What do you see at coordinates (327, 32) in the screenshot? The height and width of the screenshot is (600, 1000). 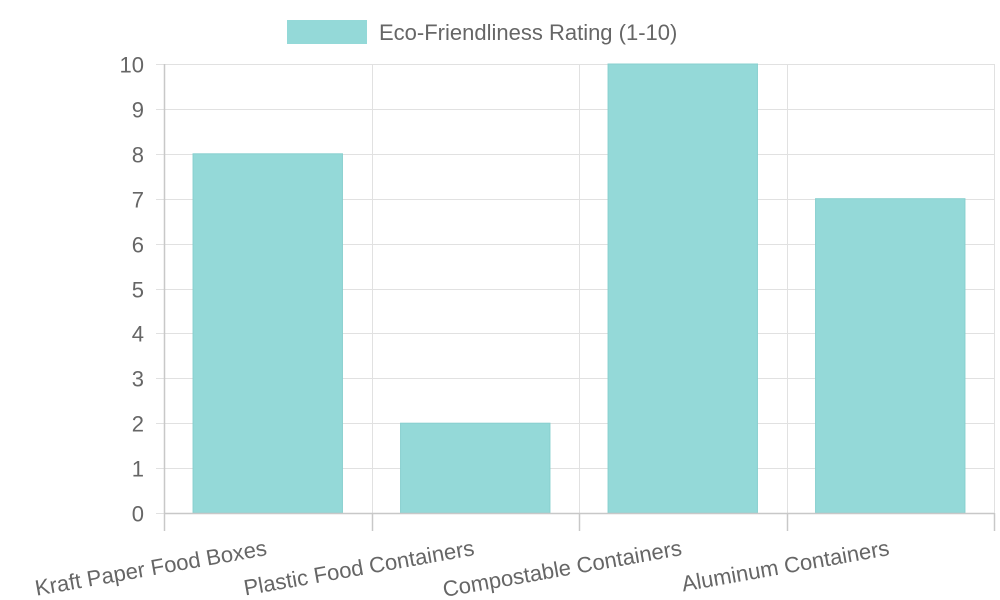 I see `legend-swatch` at bounding box center [327, 32].